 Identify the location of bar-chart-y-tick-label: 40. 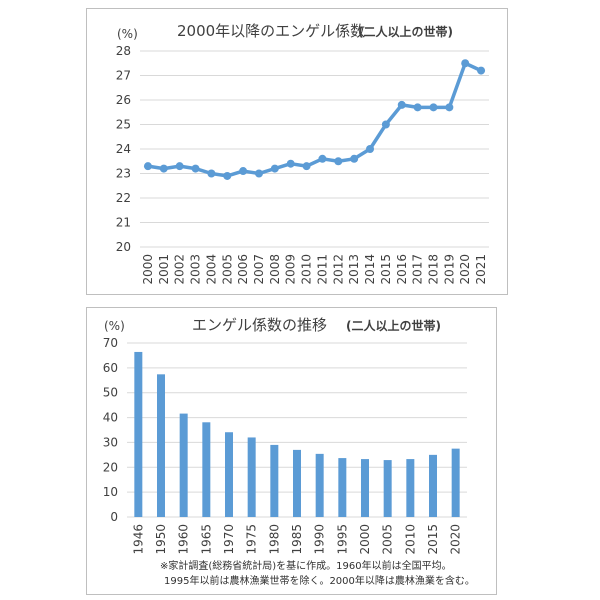
(110, 418).